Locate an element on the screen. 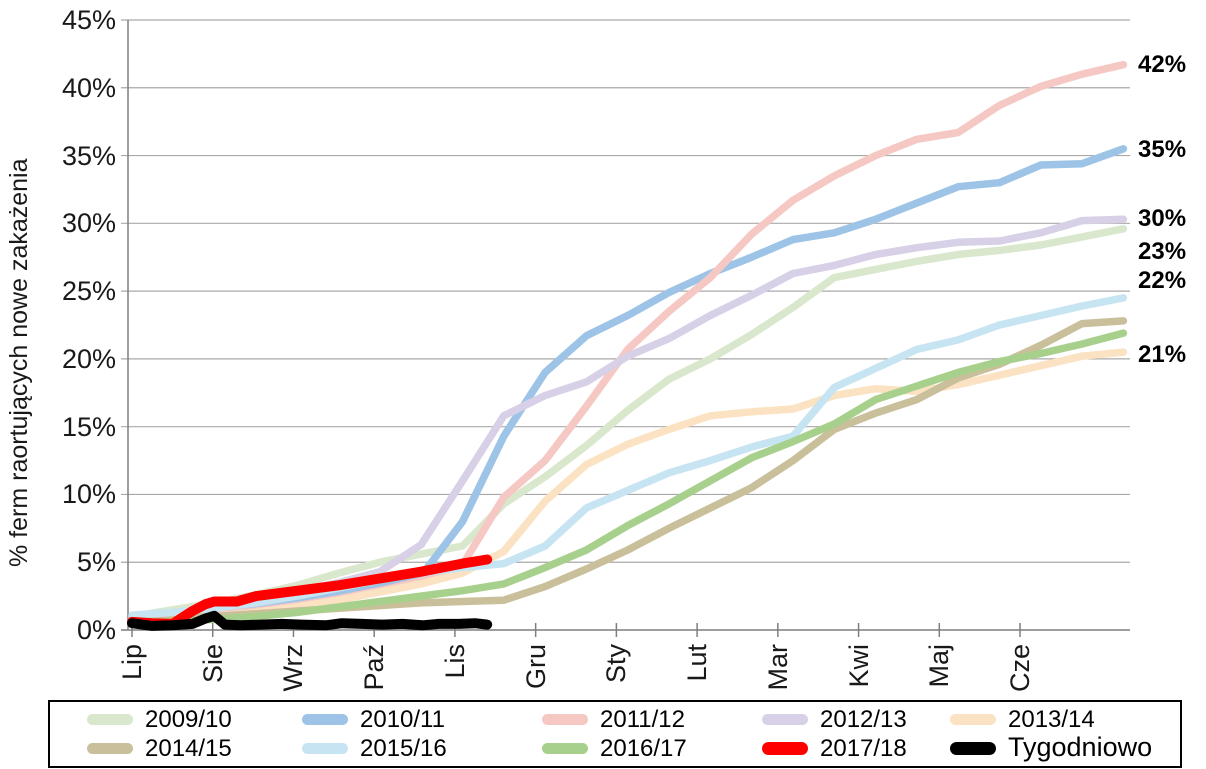  end-value-label: 42% is located at coordinates (1162, 64).